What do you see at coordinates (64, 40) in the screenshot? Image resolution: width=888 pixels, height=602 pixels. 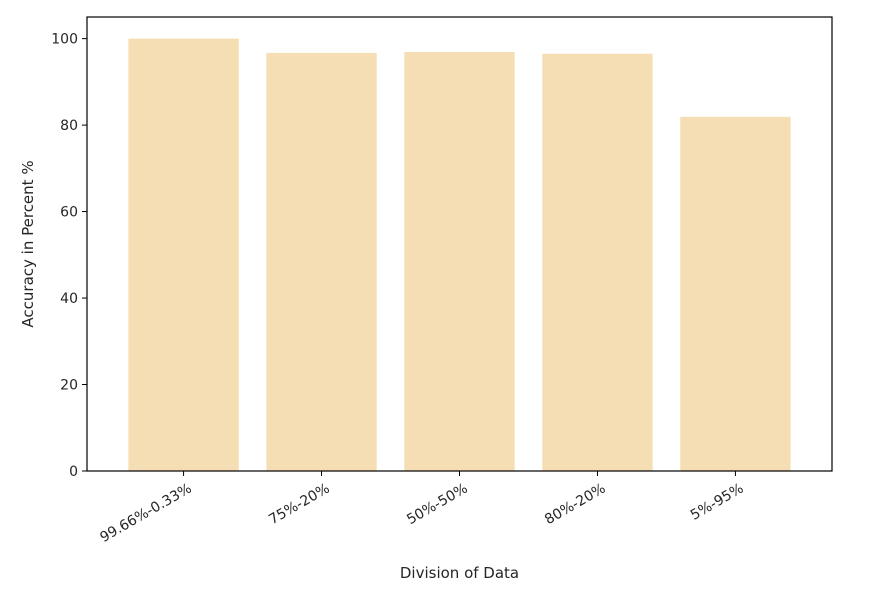 I see `y-tick-label: 100` at bounding box center [64, 40].